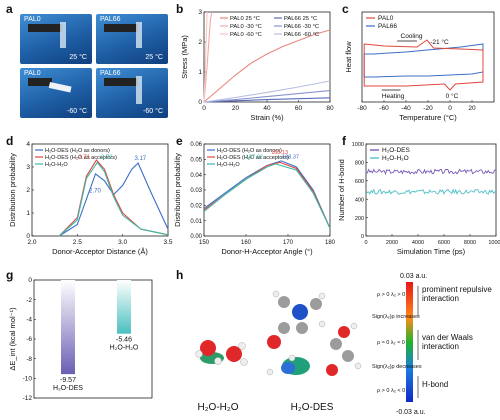 The image size is (500, 420). Describe the element at coordinates (418, 243) in the screenshot. I see `x-tick-label: 4000` at that location.